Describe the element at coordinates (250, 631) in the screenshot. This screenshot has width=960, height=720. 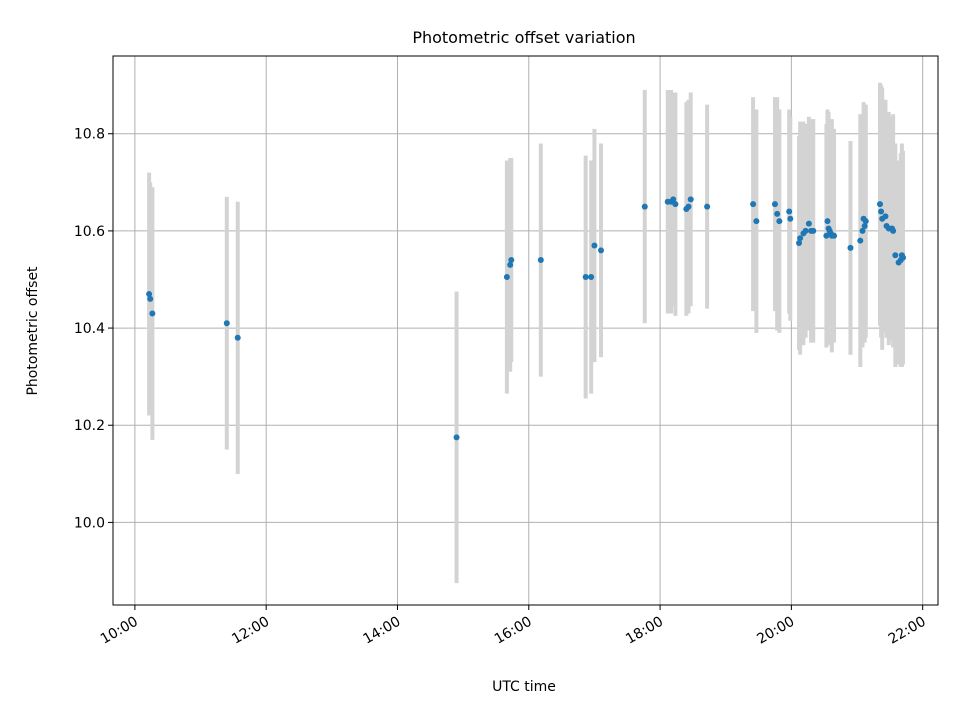
I see `x-tick-label: 12:00` at that location.